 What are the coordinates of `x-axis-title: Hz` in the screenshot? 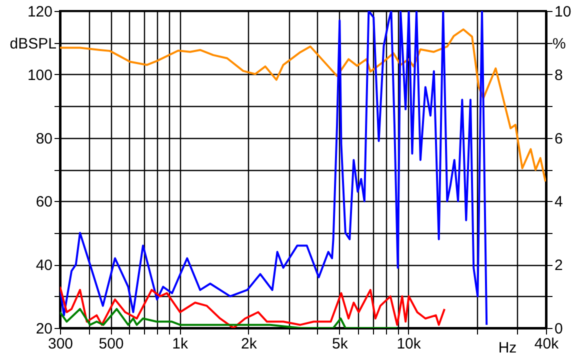 It's located at (507, 348).